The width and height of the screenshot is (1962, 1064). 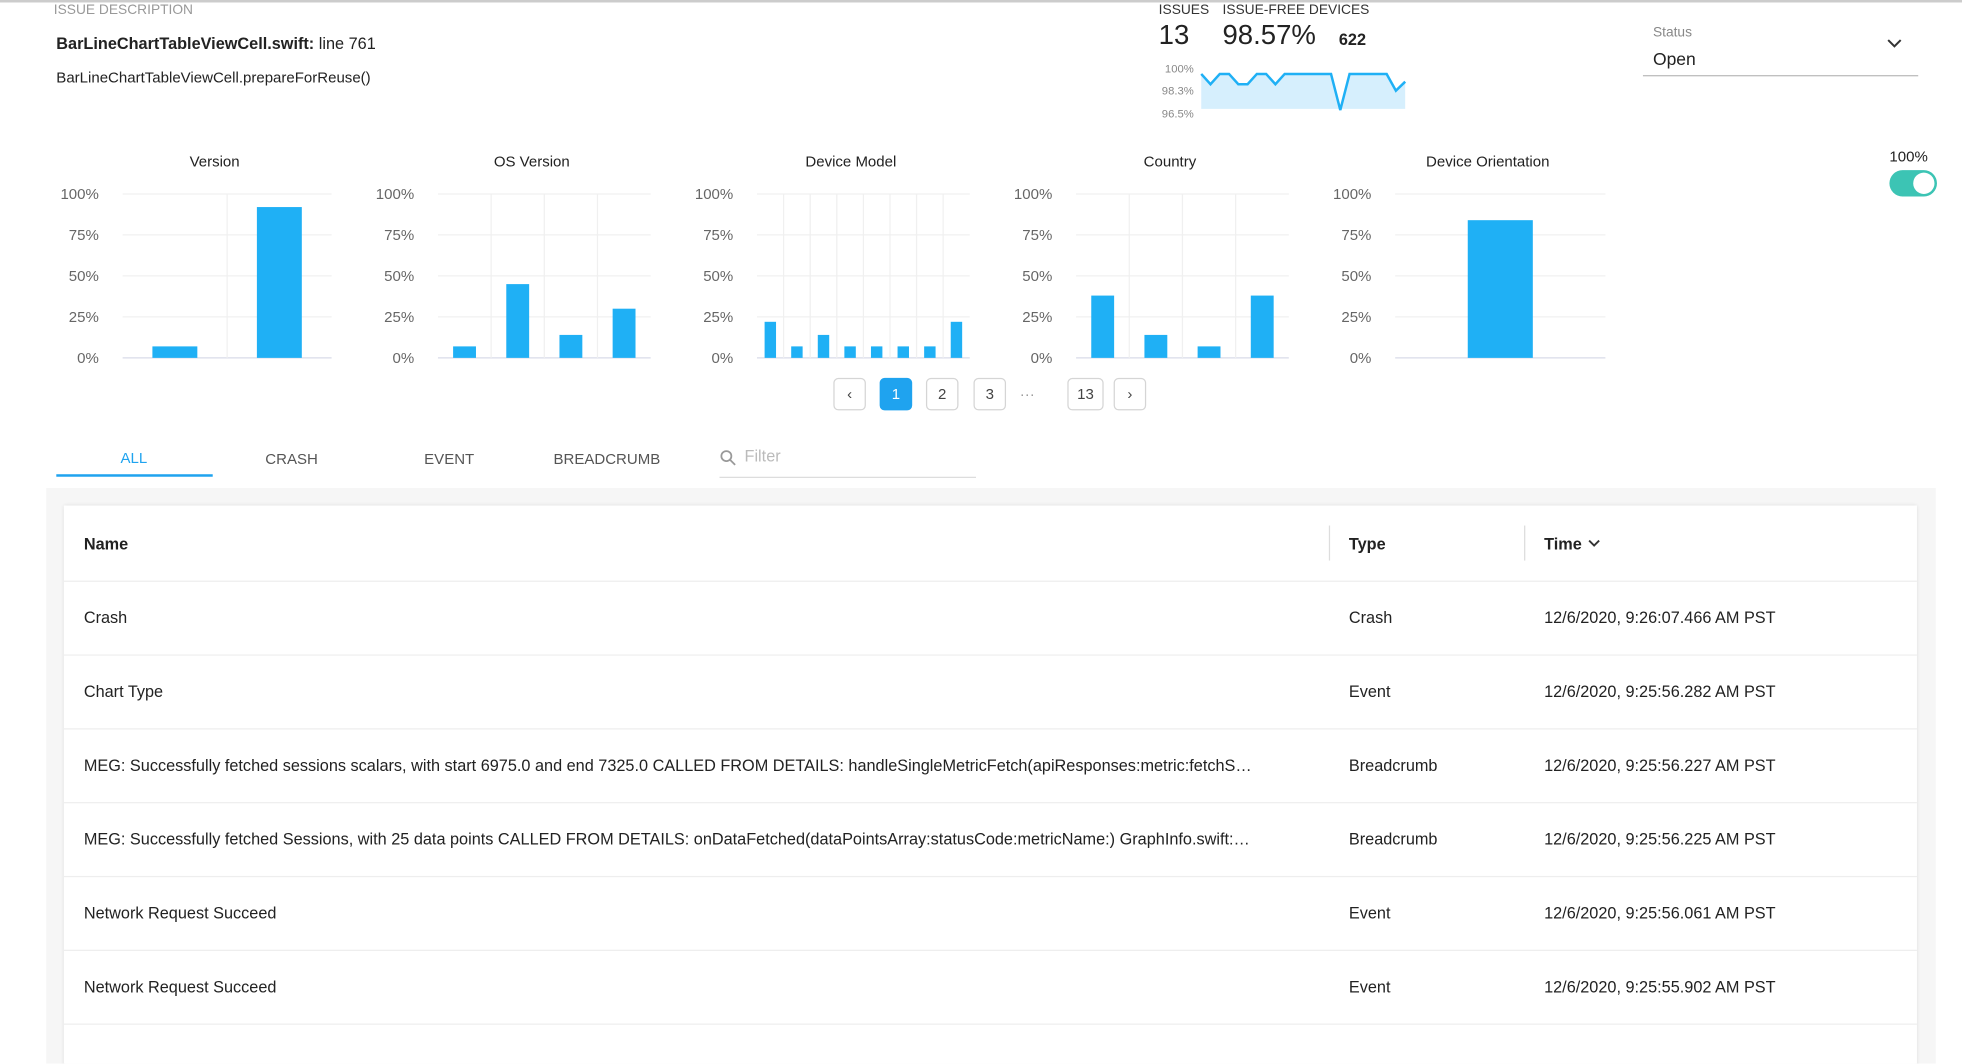 What do you see at coordinates (1487, 161) in the screenshot?
I see `chart-title: Device Orientation` at bounding box center [1487, 161].